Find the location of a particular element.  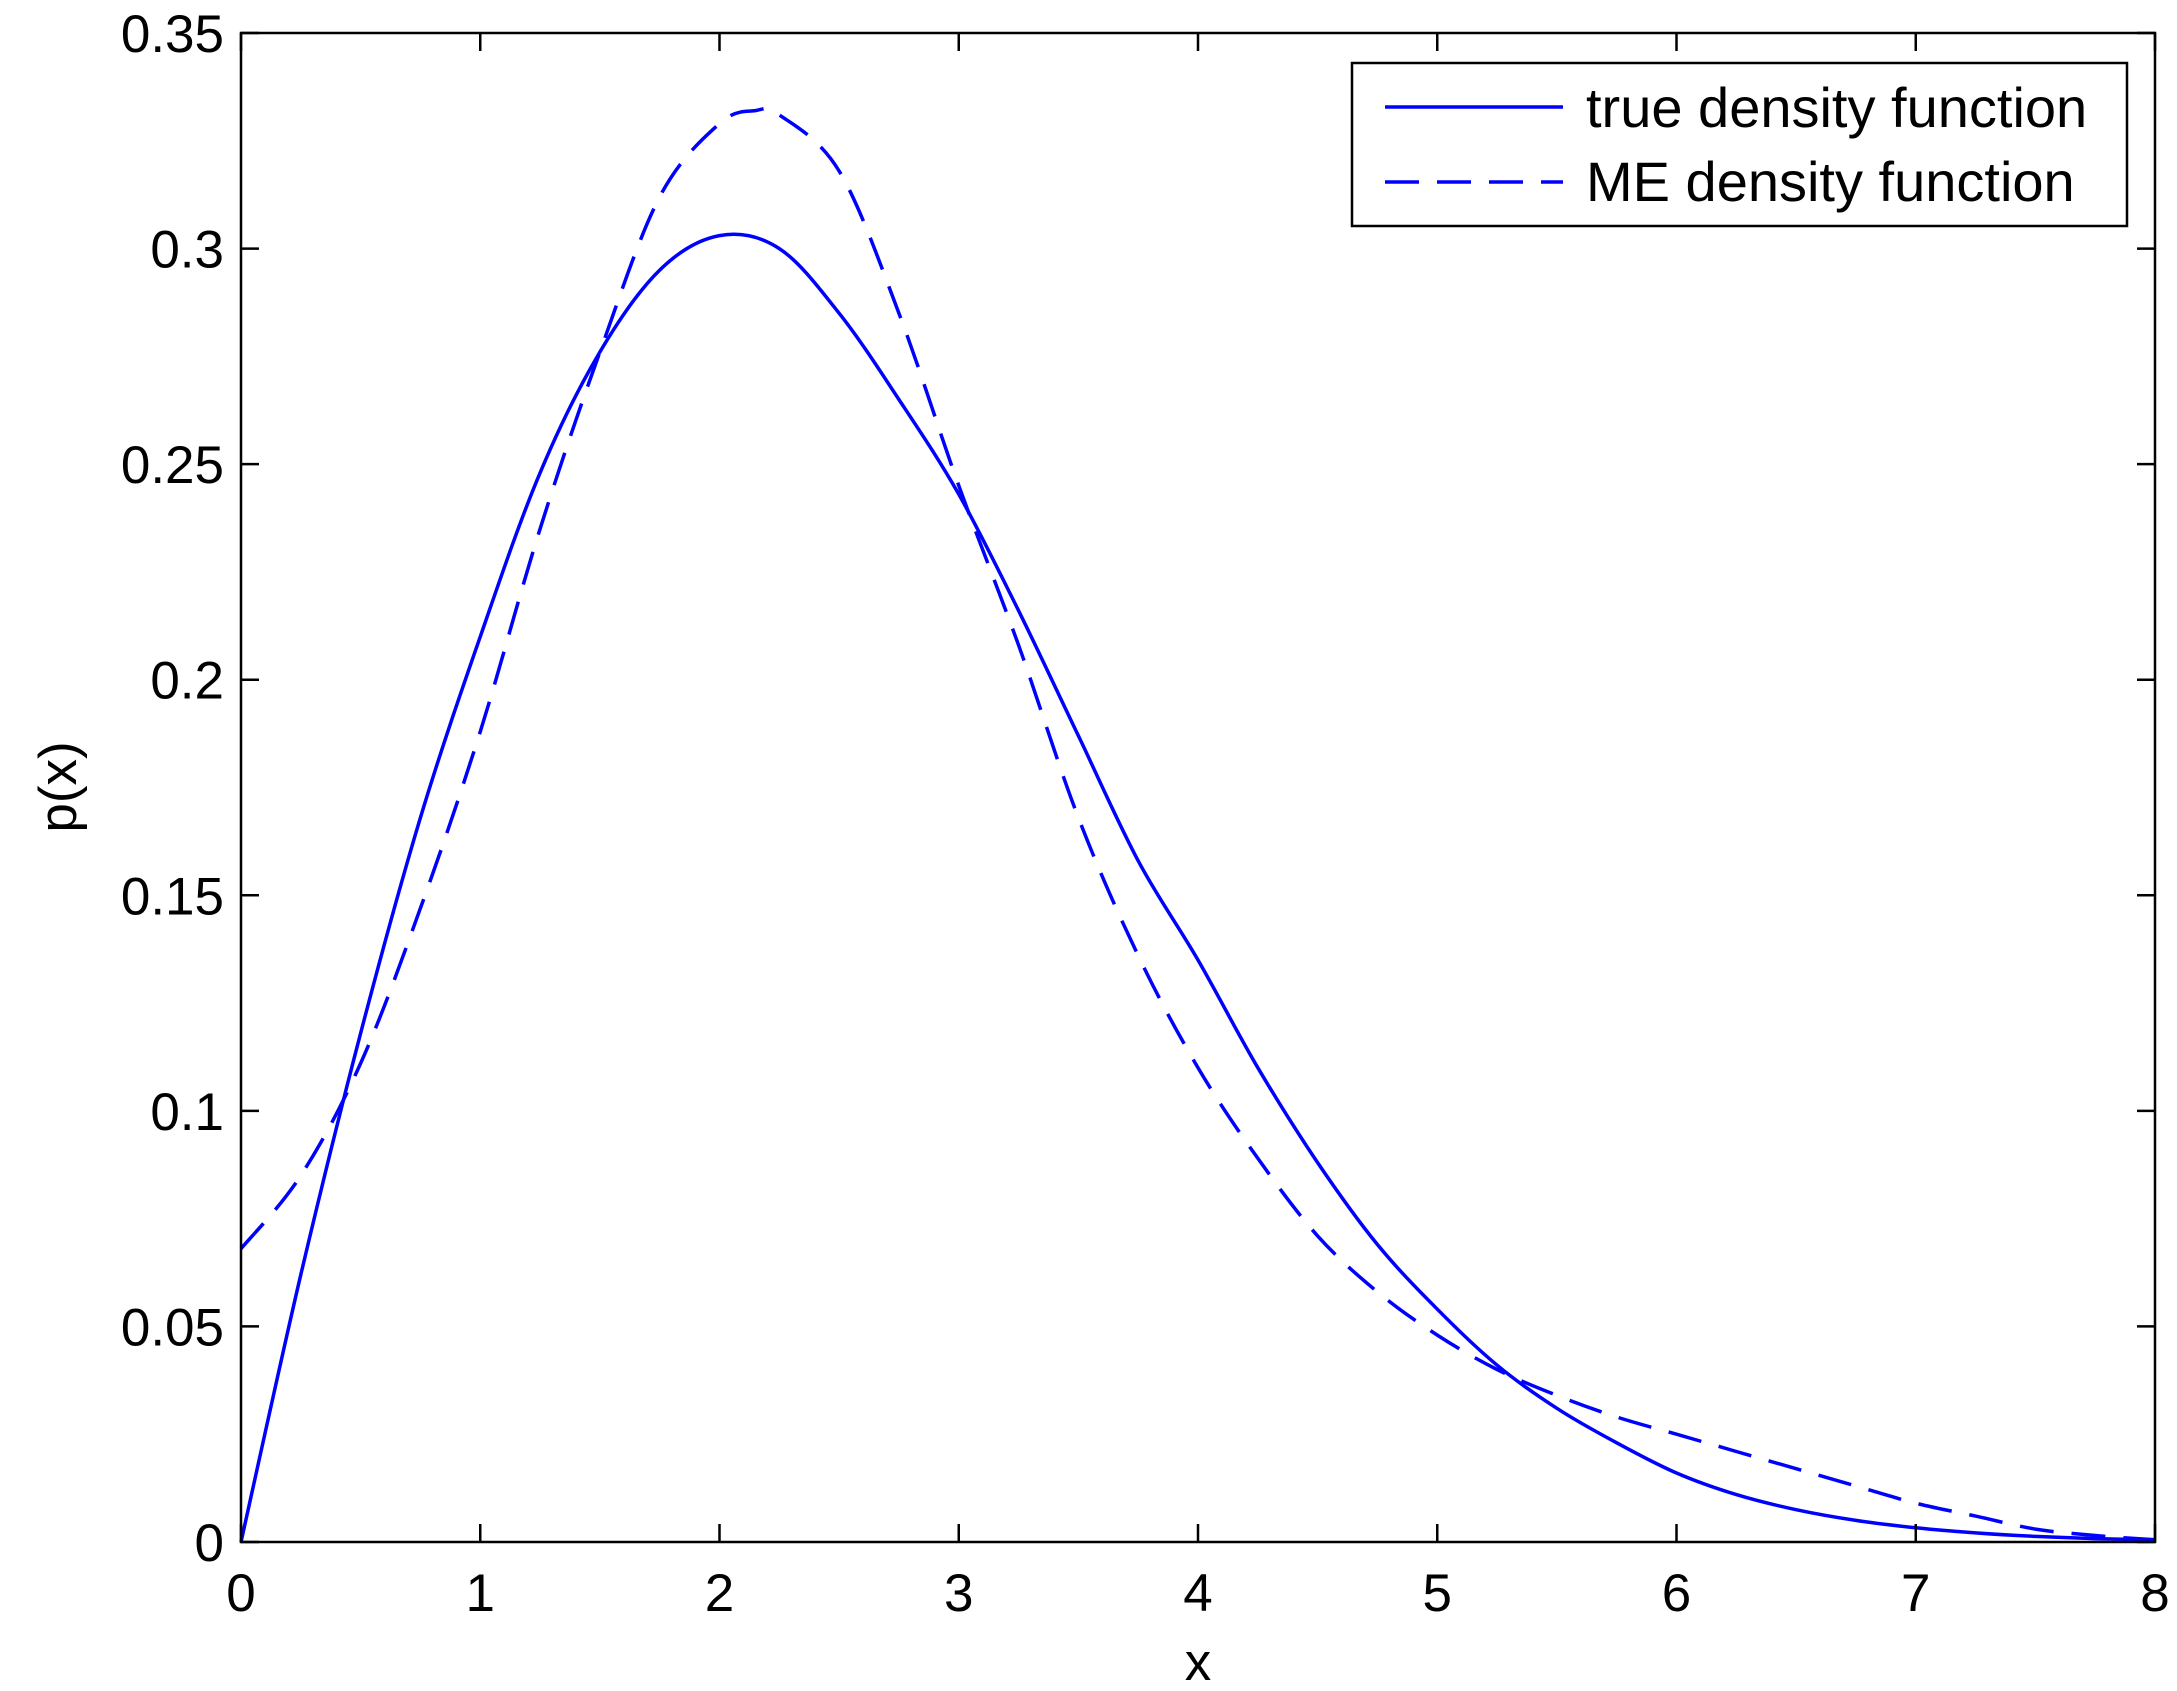

legend-box is located at coordinates (1739, 144).